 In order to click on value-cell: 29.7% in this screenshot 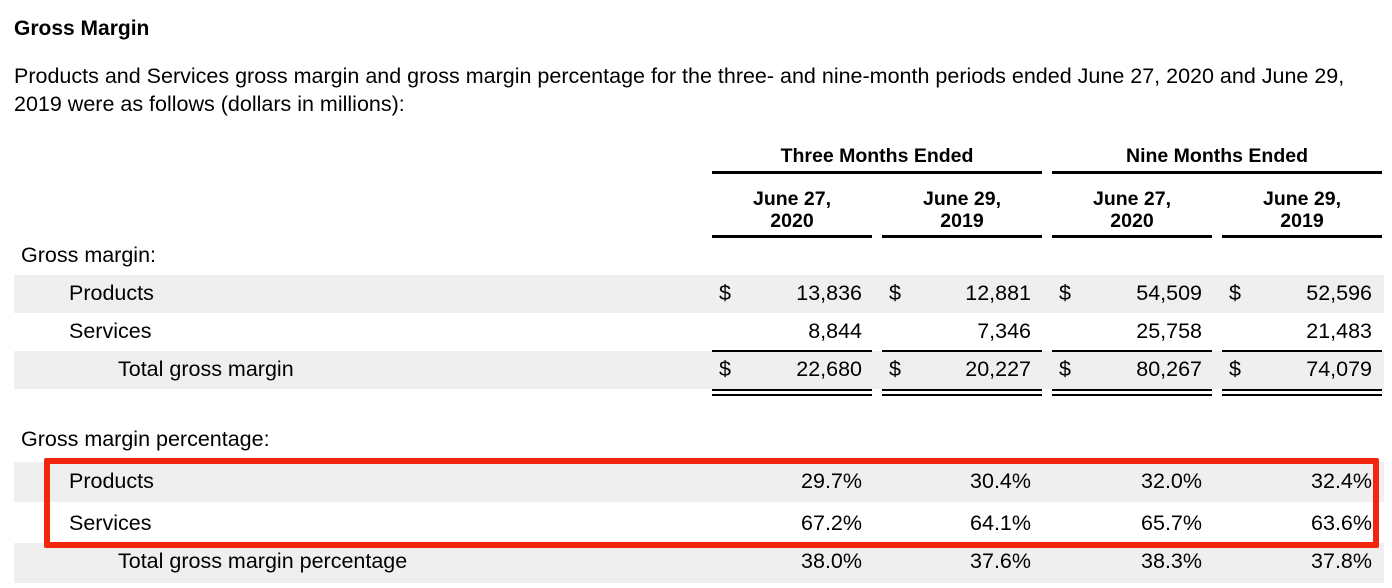, I will do `click(831, 481)`.